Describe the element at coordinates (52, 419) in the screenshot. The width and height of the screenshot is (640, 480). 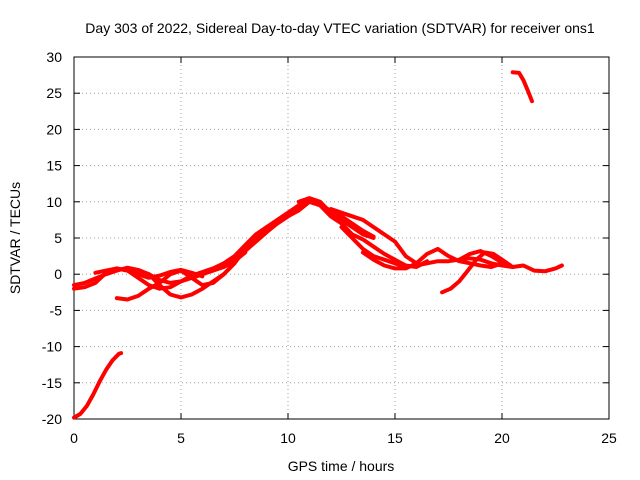
I see `y-tick-label: -20` at that location.